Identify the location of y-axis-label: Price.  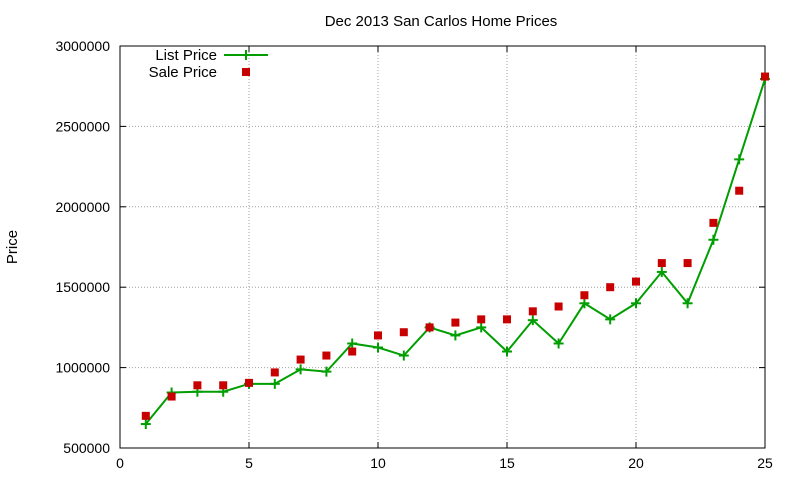
(12, 247).